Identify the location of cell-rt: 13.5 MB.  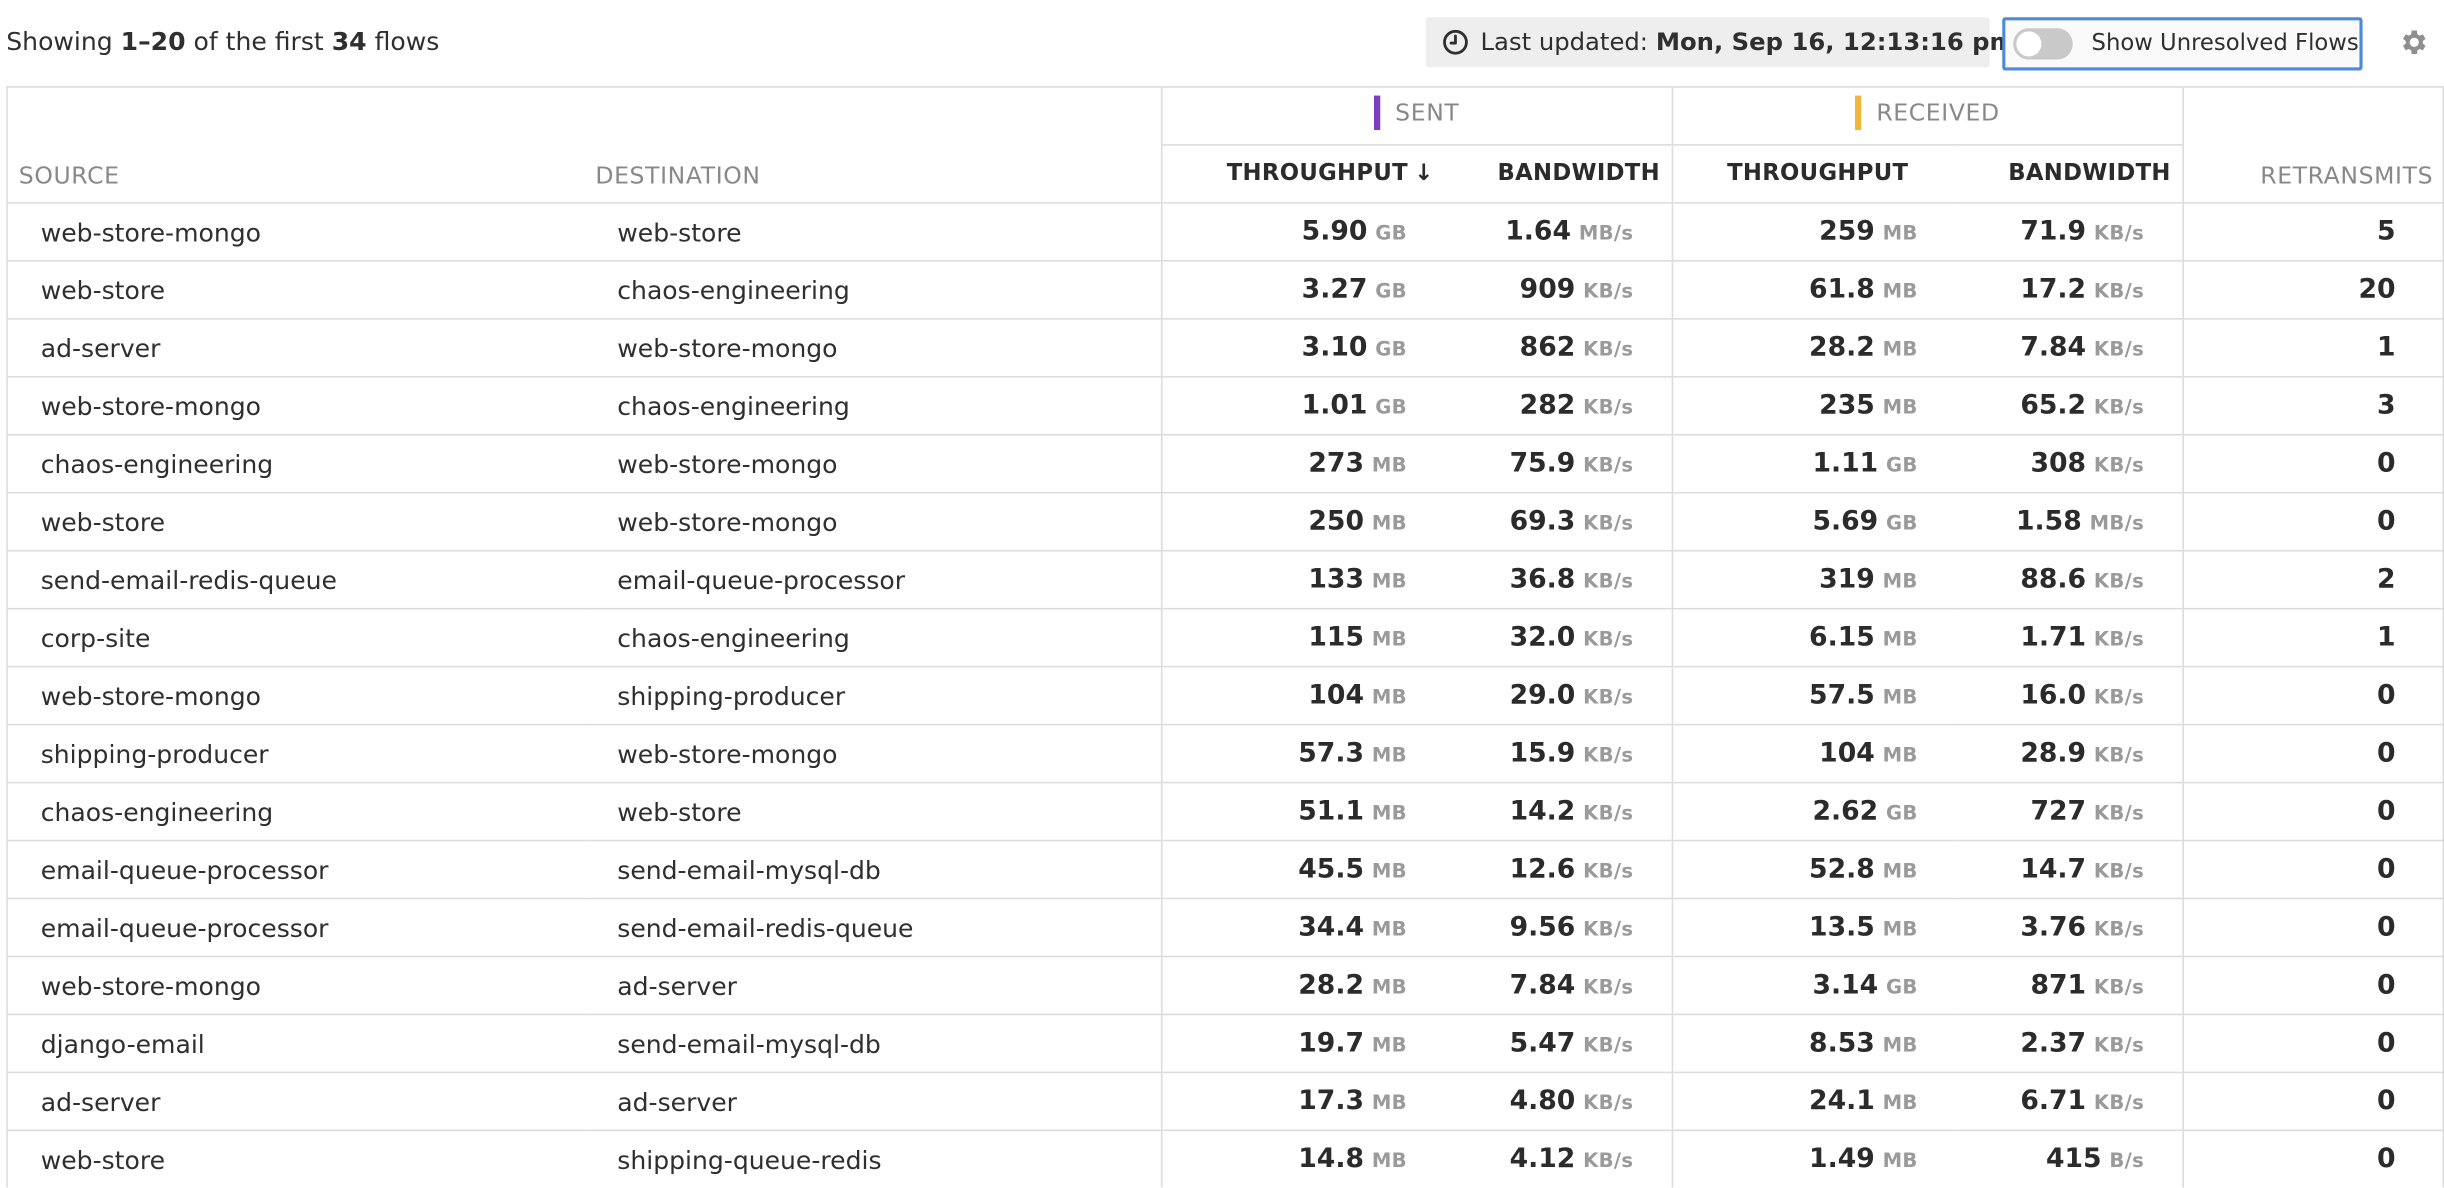
(1813, 927).